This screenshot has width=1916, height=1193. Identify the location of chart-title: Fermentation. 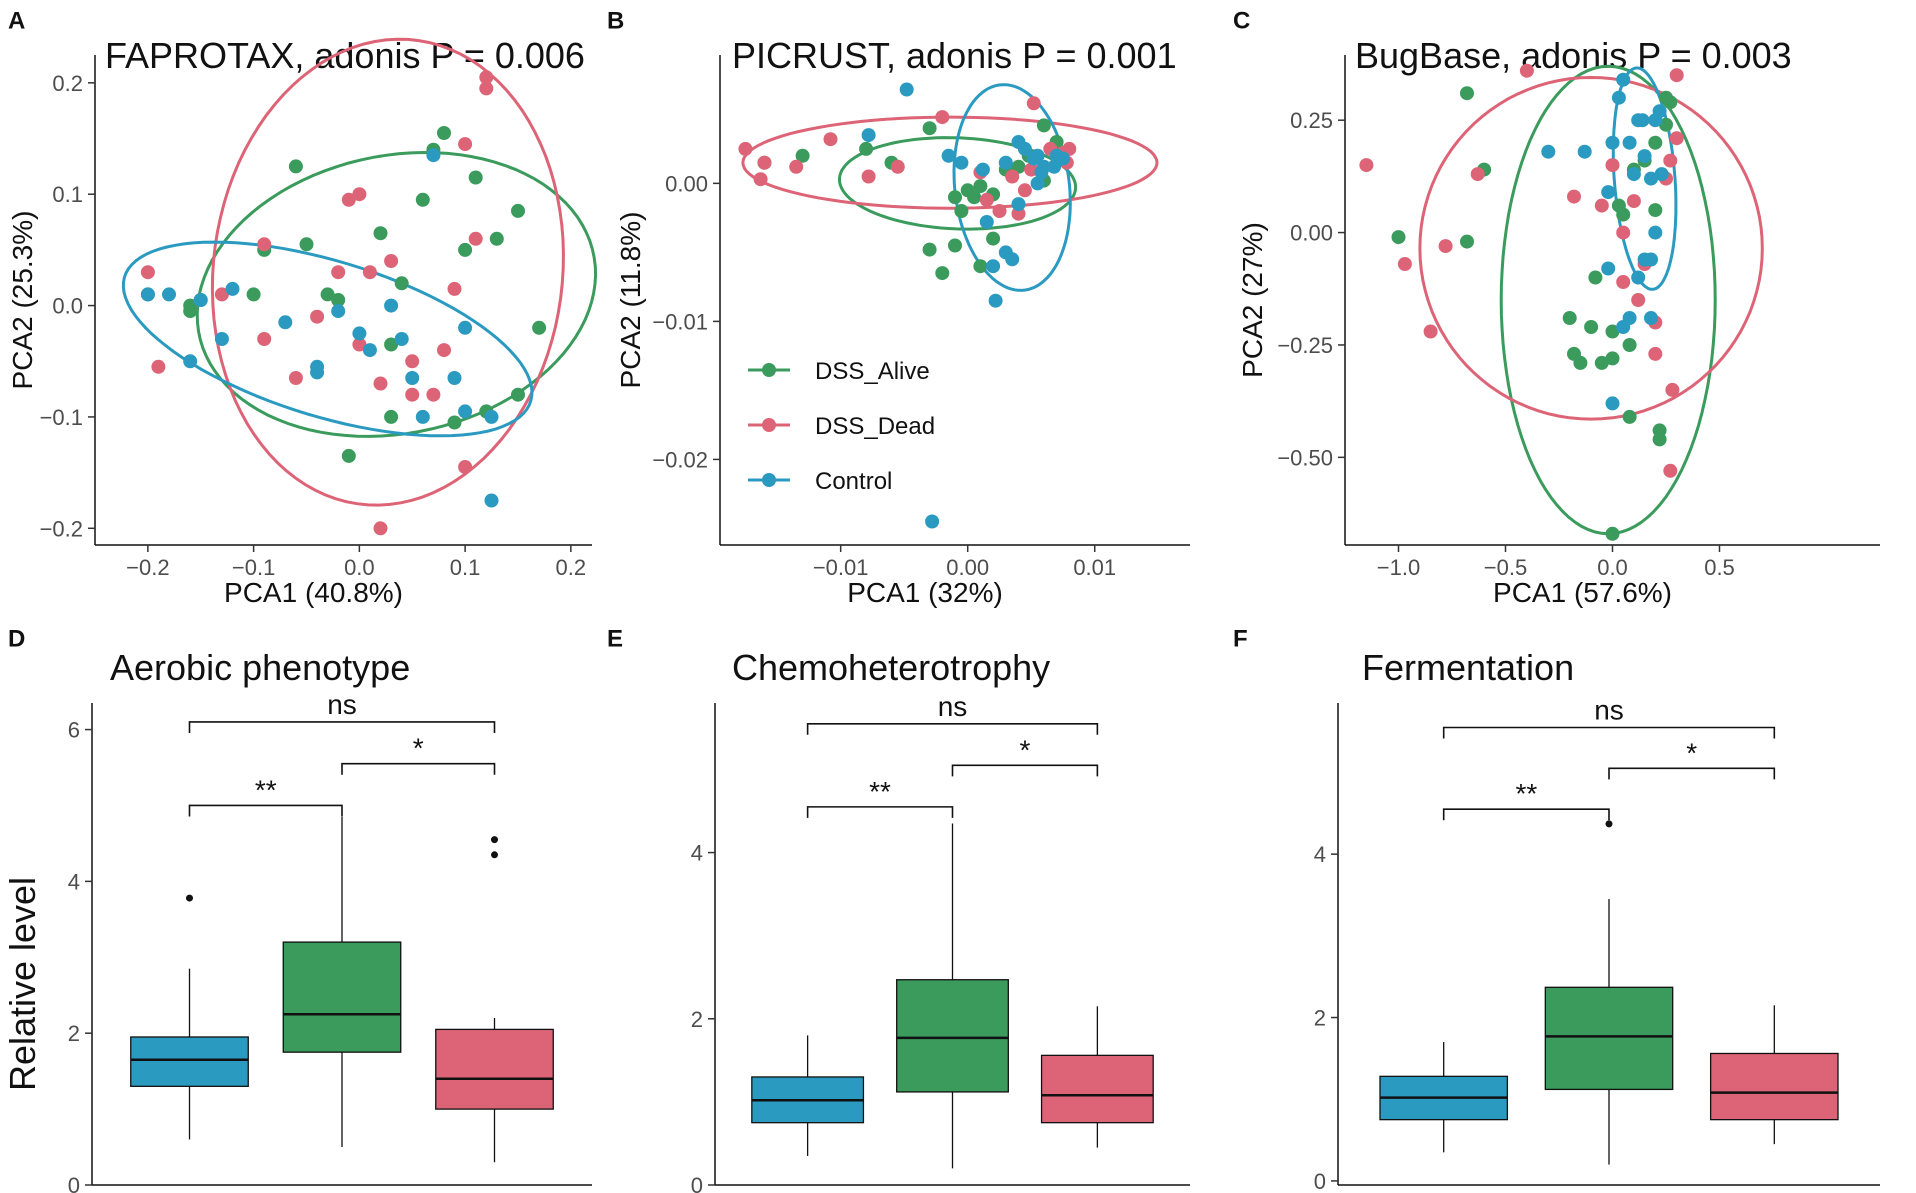
(1468, 667).